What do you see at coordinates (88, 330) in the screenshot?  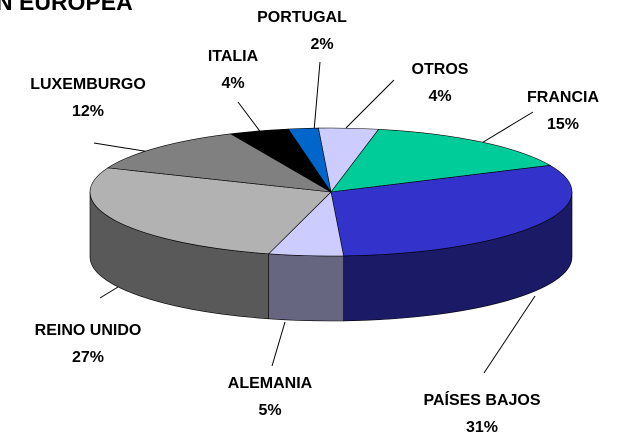 I see `slice-label: REINO UNIDO` at bounding box center [88, 330].